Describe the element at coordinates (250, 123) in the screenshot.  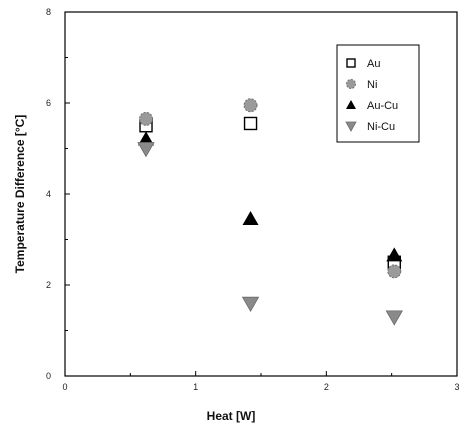
I see `point-au` at that location.